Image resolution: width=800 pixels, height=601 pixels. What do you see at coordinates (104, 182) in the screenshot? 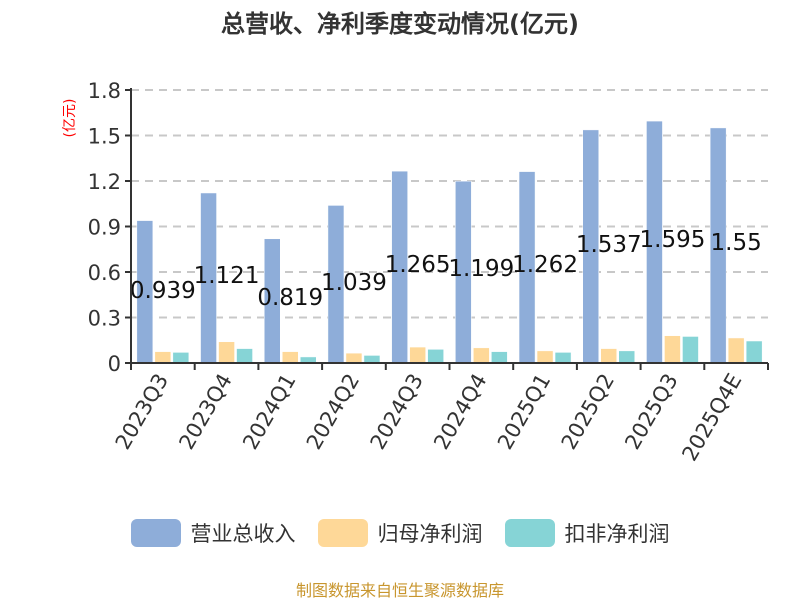
I see `y-tick-label: 1.2` at bounding box center [104, 182].